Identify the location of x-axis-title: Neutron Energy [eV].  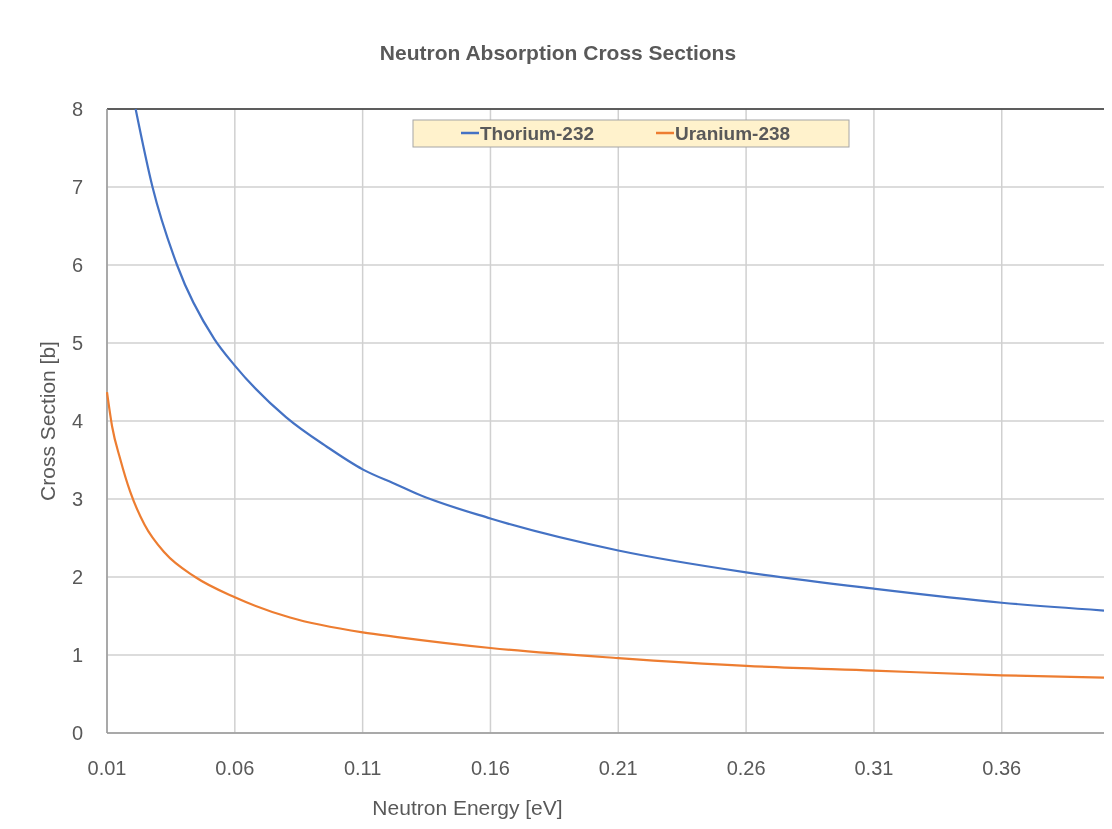
(467, 807).